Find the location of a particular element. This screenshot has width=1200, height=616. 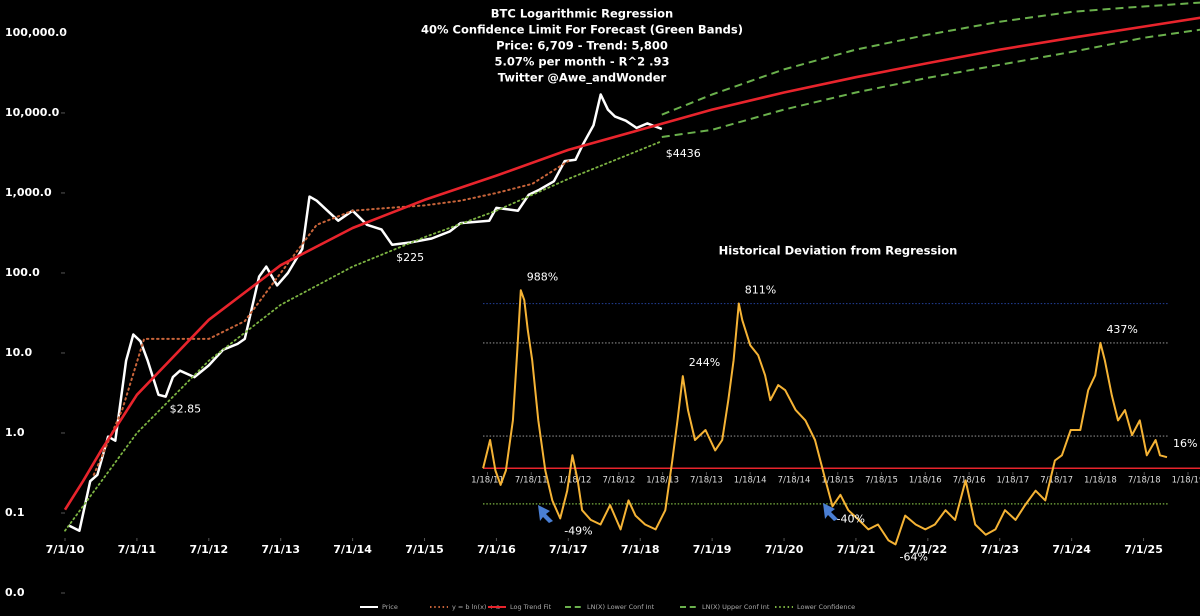

y-tick-label: 1.0 is located at coordinates (15, 432).